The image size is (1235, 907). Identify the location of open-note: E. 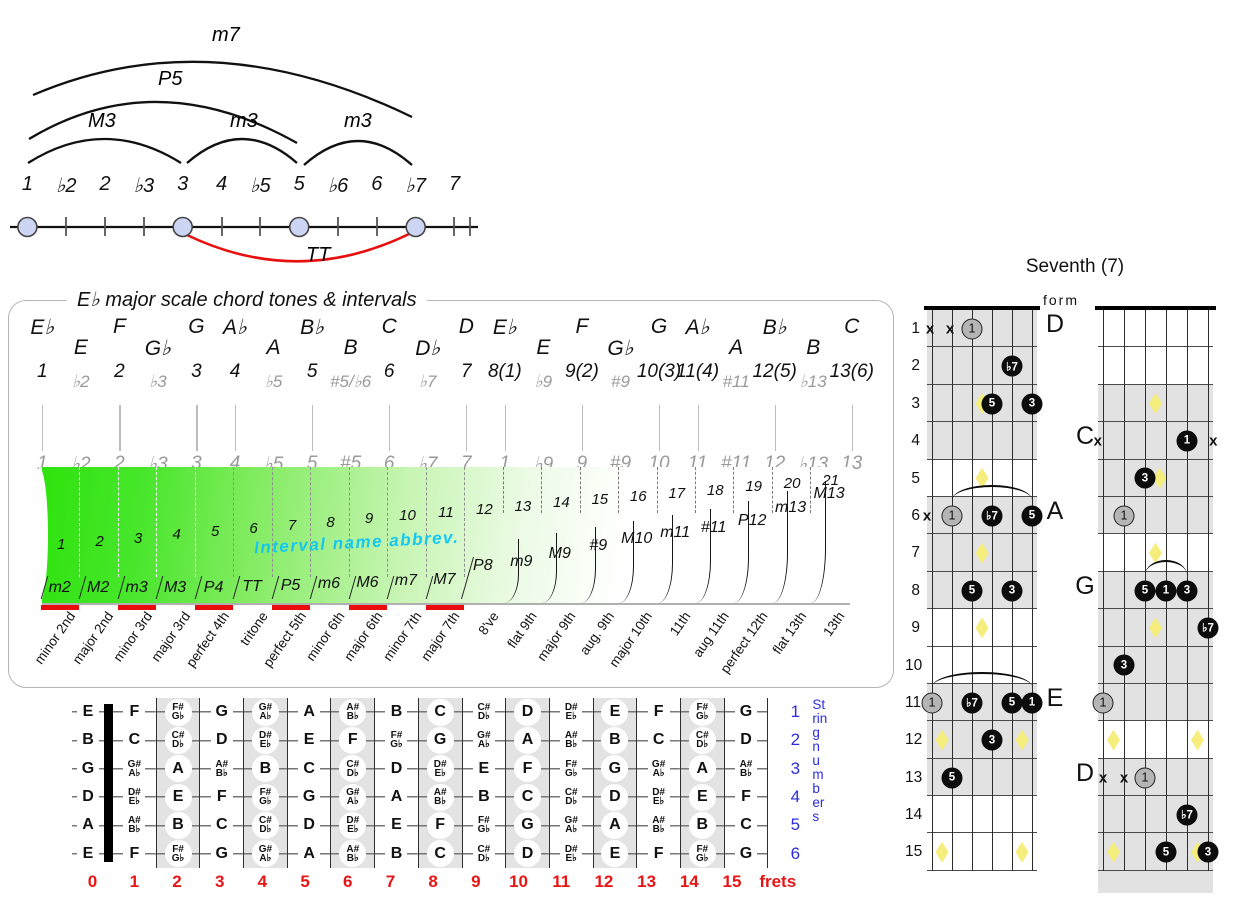
(88, 712).